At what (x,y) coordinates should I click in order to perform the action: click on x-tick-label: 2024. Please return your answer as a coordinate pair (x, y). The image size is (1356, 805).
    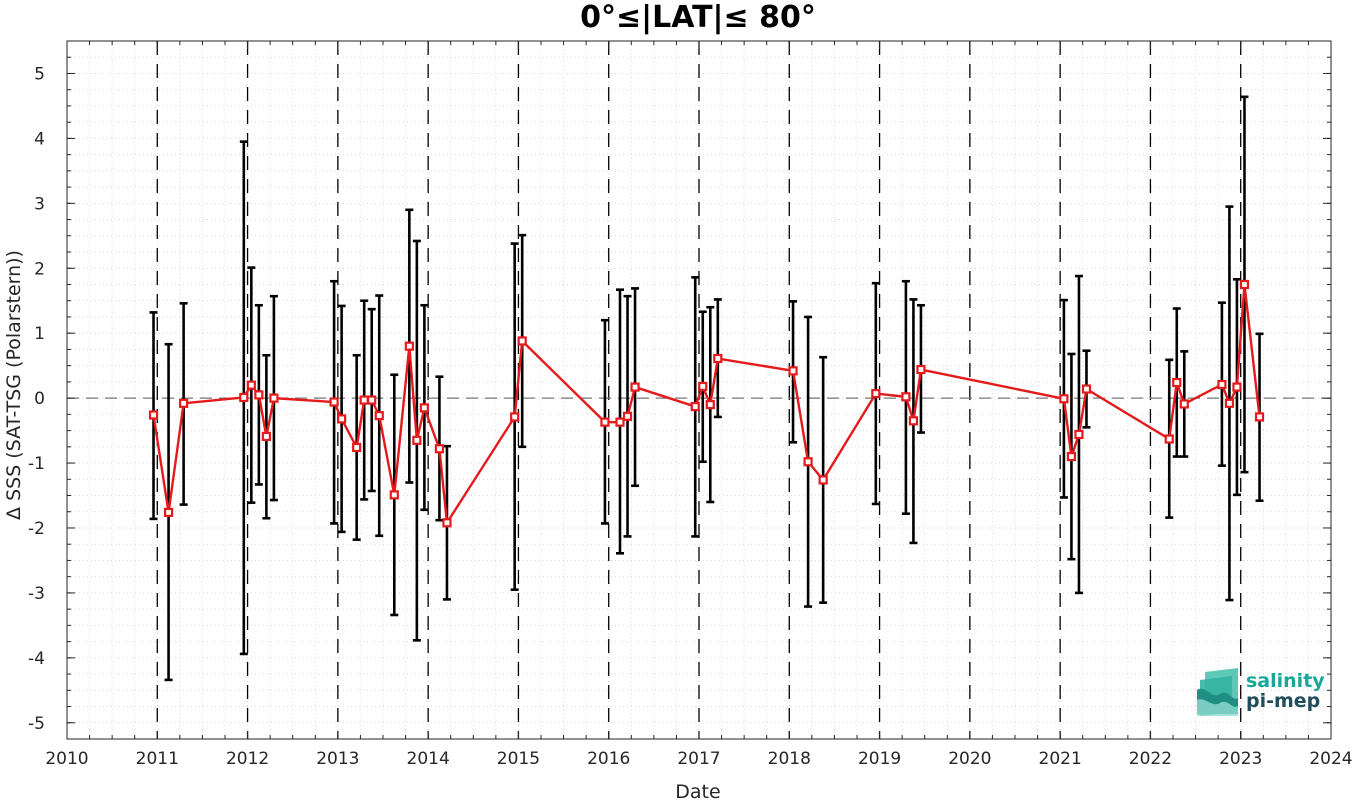
    Looking at the image, I should click on (1330, 759).